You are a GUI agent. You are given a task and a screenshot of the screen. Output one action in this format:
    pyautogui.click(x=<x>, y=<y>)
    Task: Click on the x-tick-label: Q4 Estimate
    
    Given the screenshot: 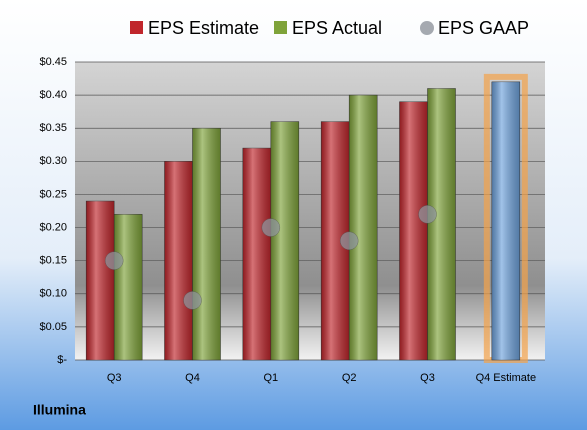 What is the action you would take?
    pyautogui.click(x=506, y=378)
    